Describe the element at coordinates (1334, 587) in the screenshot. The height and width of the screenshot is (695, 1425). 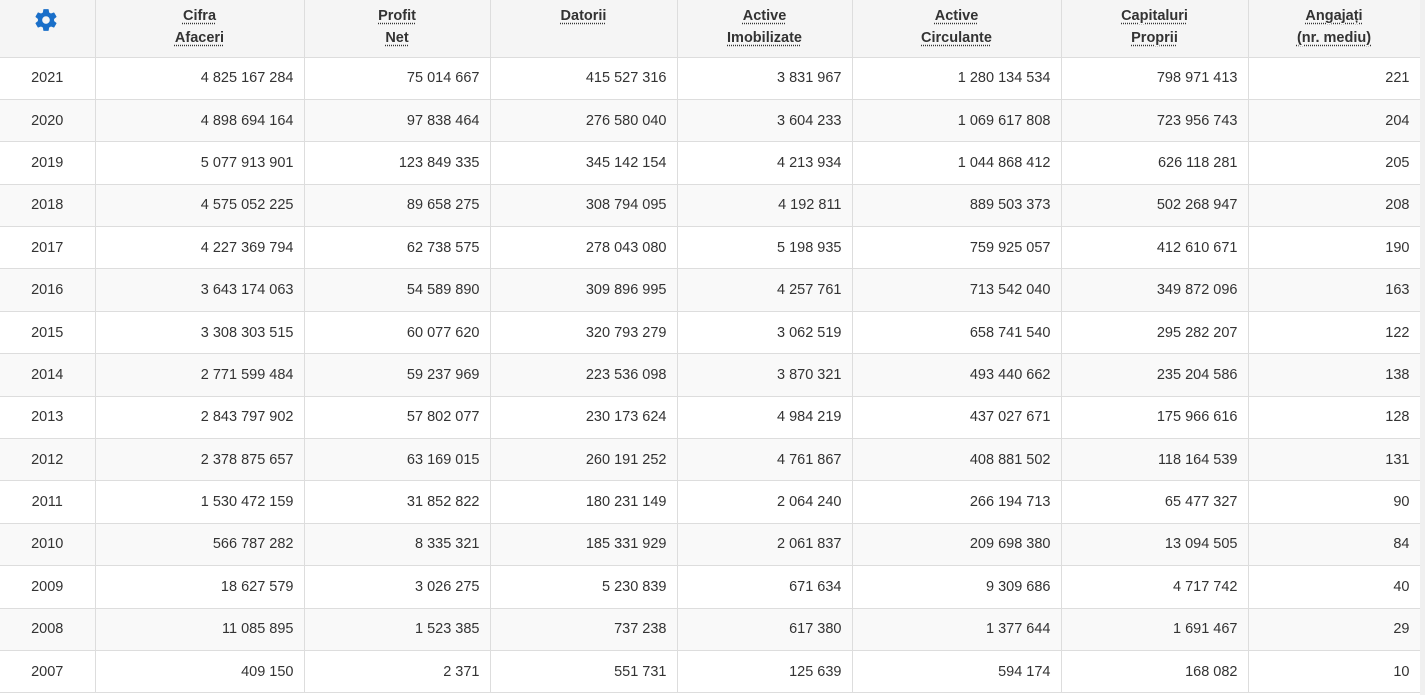
I see `value-cell: 40` at that location.